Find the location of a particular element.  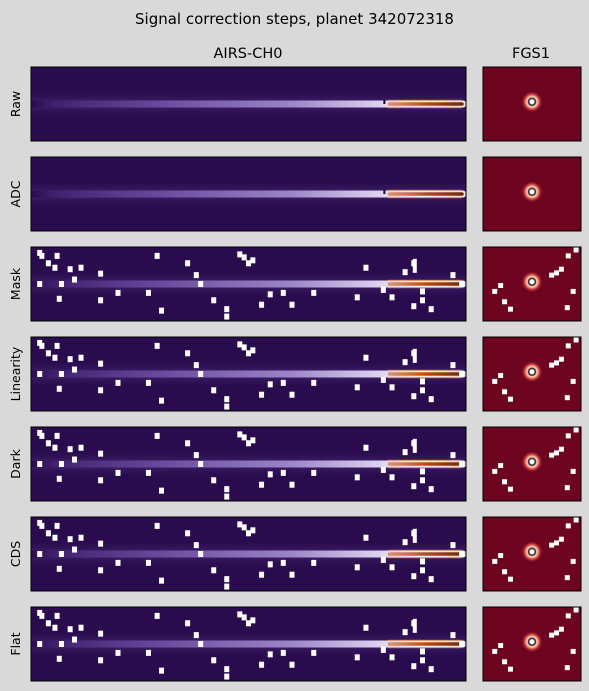

airs-spectrum-hot-end is located at coordinates (425, 374).